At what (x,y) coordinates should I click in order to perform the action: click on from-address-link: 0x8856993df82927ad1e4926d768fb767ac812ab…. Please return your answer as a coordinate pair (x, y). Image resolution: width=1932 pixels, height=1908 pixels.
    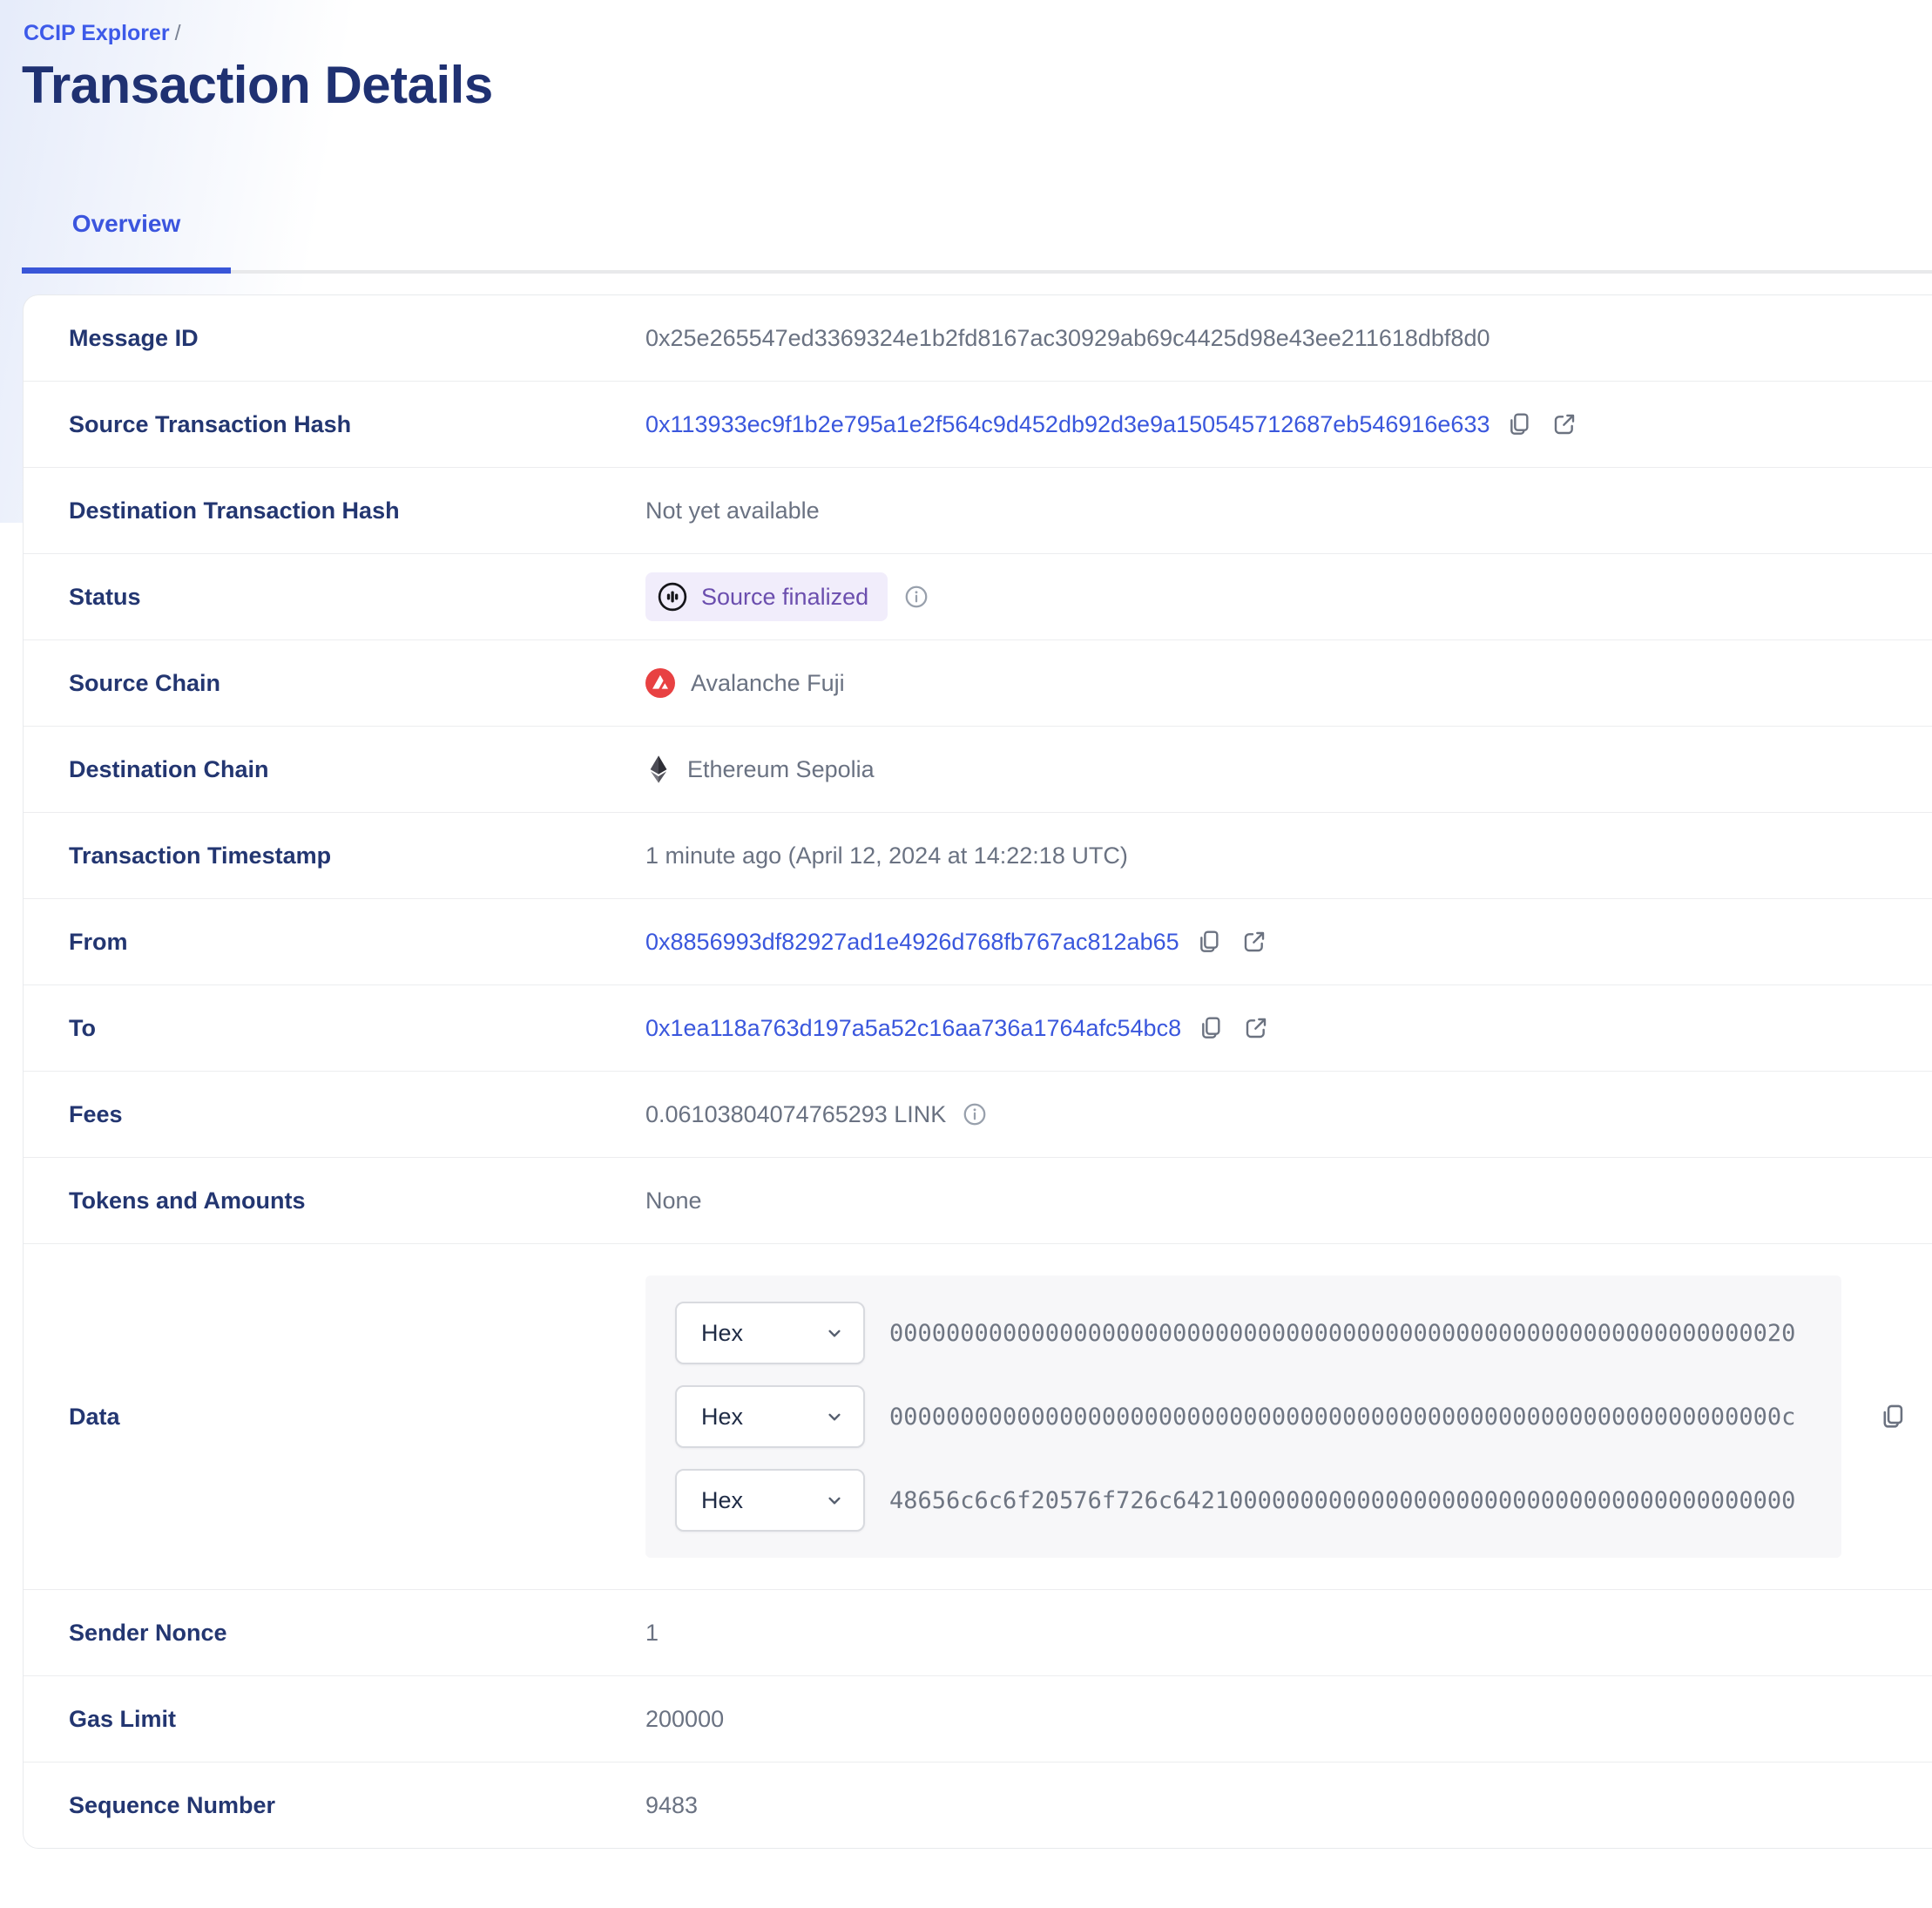
    Looking at the image, I should click on (912, 941).